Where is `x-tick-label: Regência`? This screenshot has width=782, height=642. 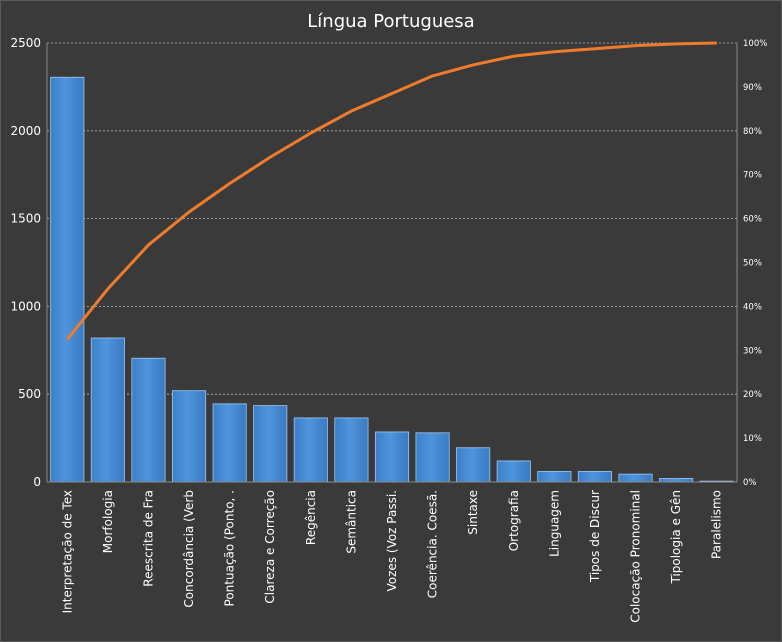 x-tick-label: Regência is located at coordinates (311, 517).